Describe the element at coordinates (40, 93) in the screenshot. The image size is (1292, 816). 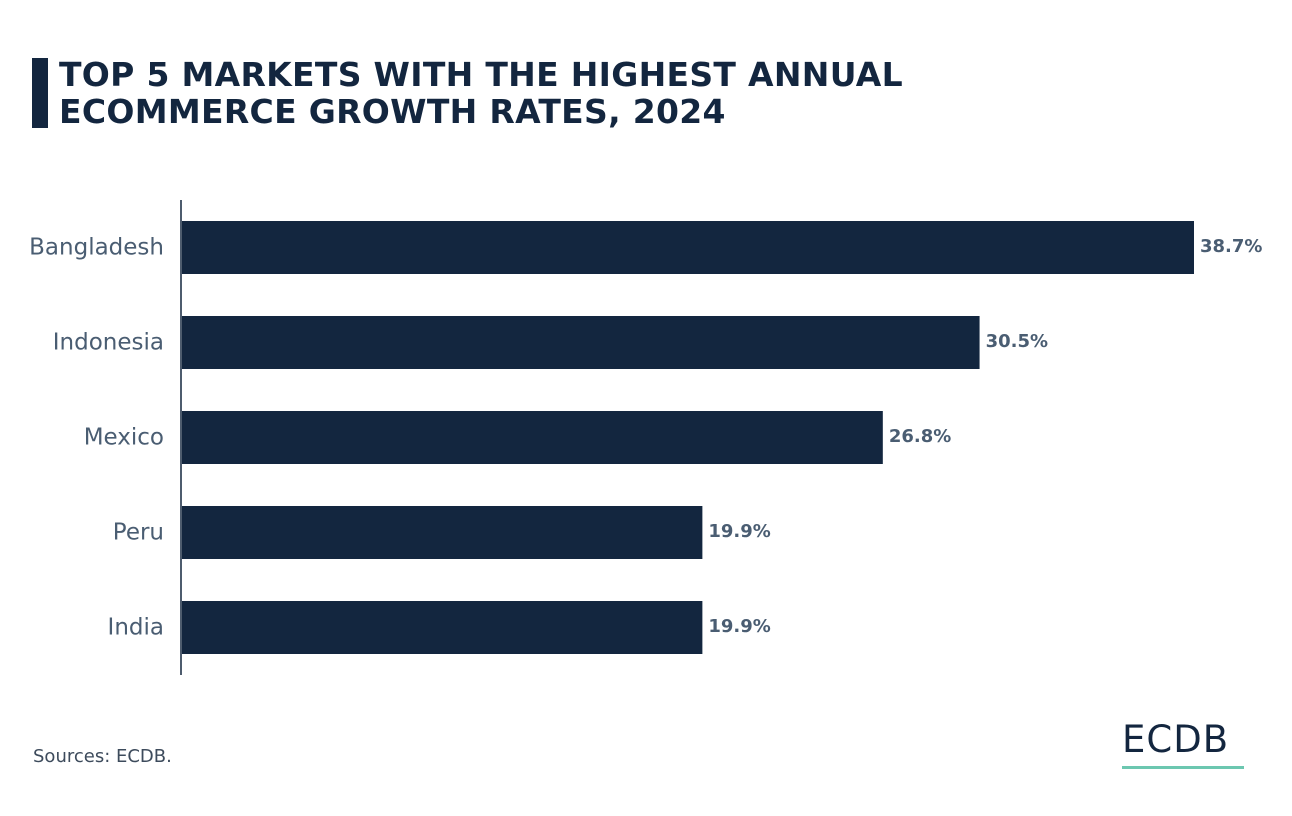
I see `title-accent-bar` at that location.